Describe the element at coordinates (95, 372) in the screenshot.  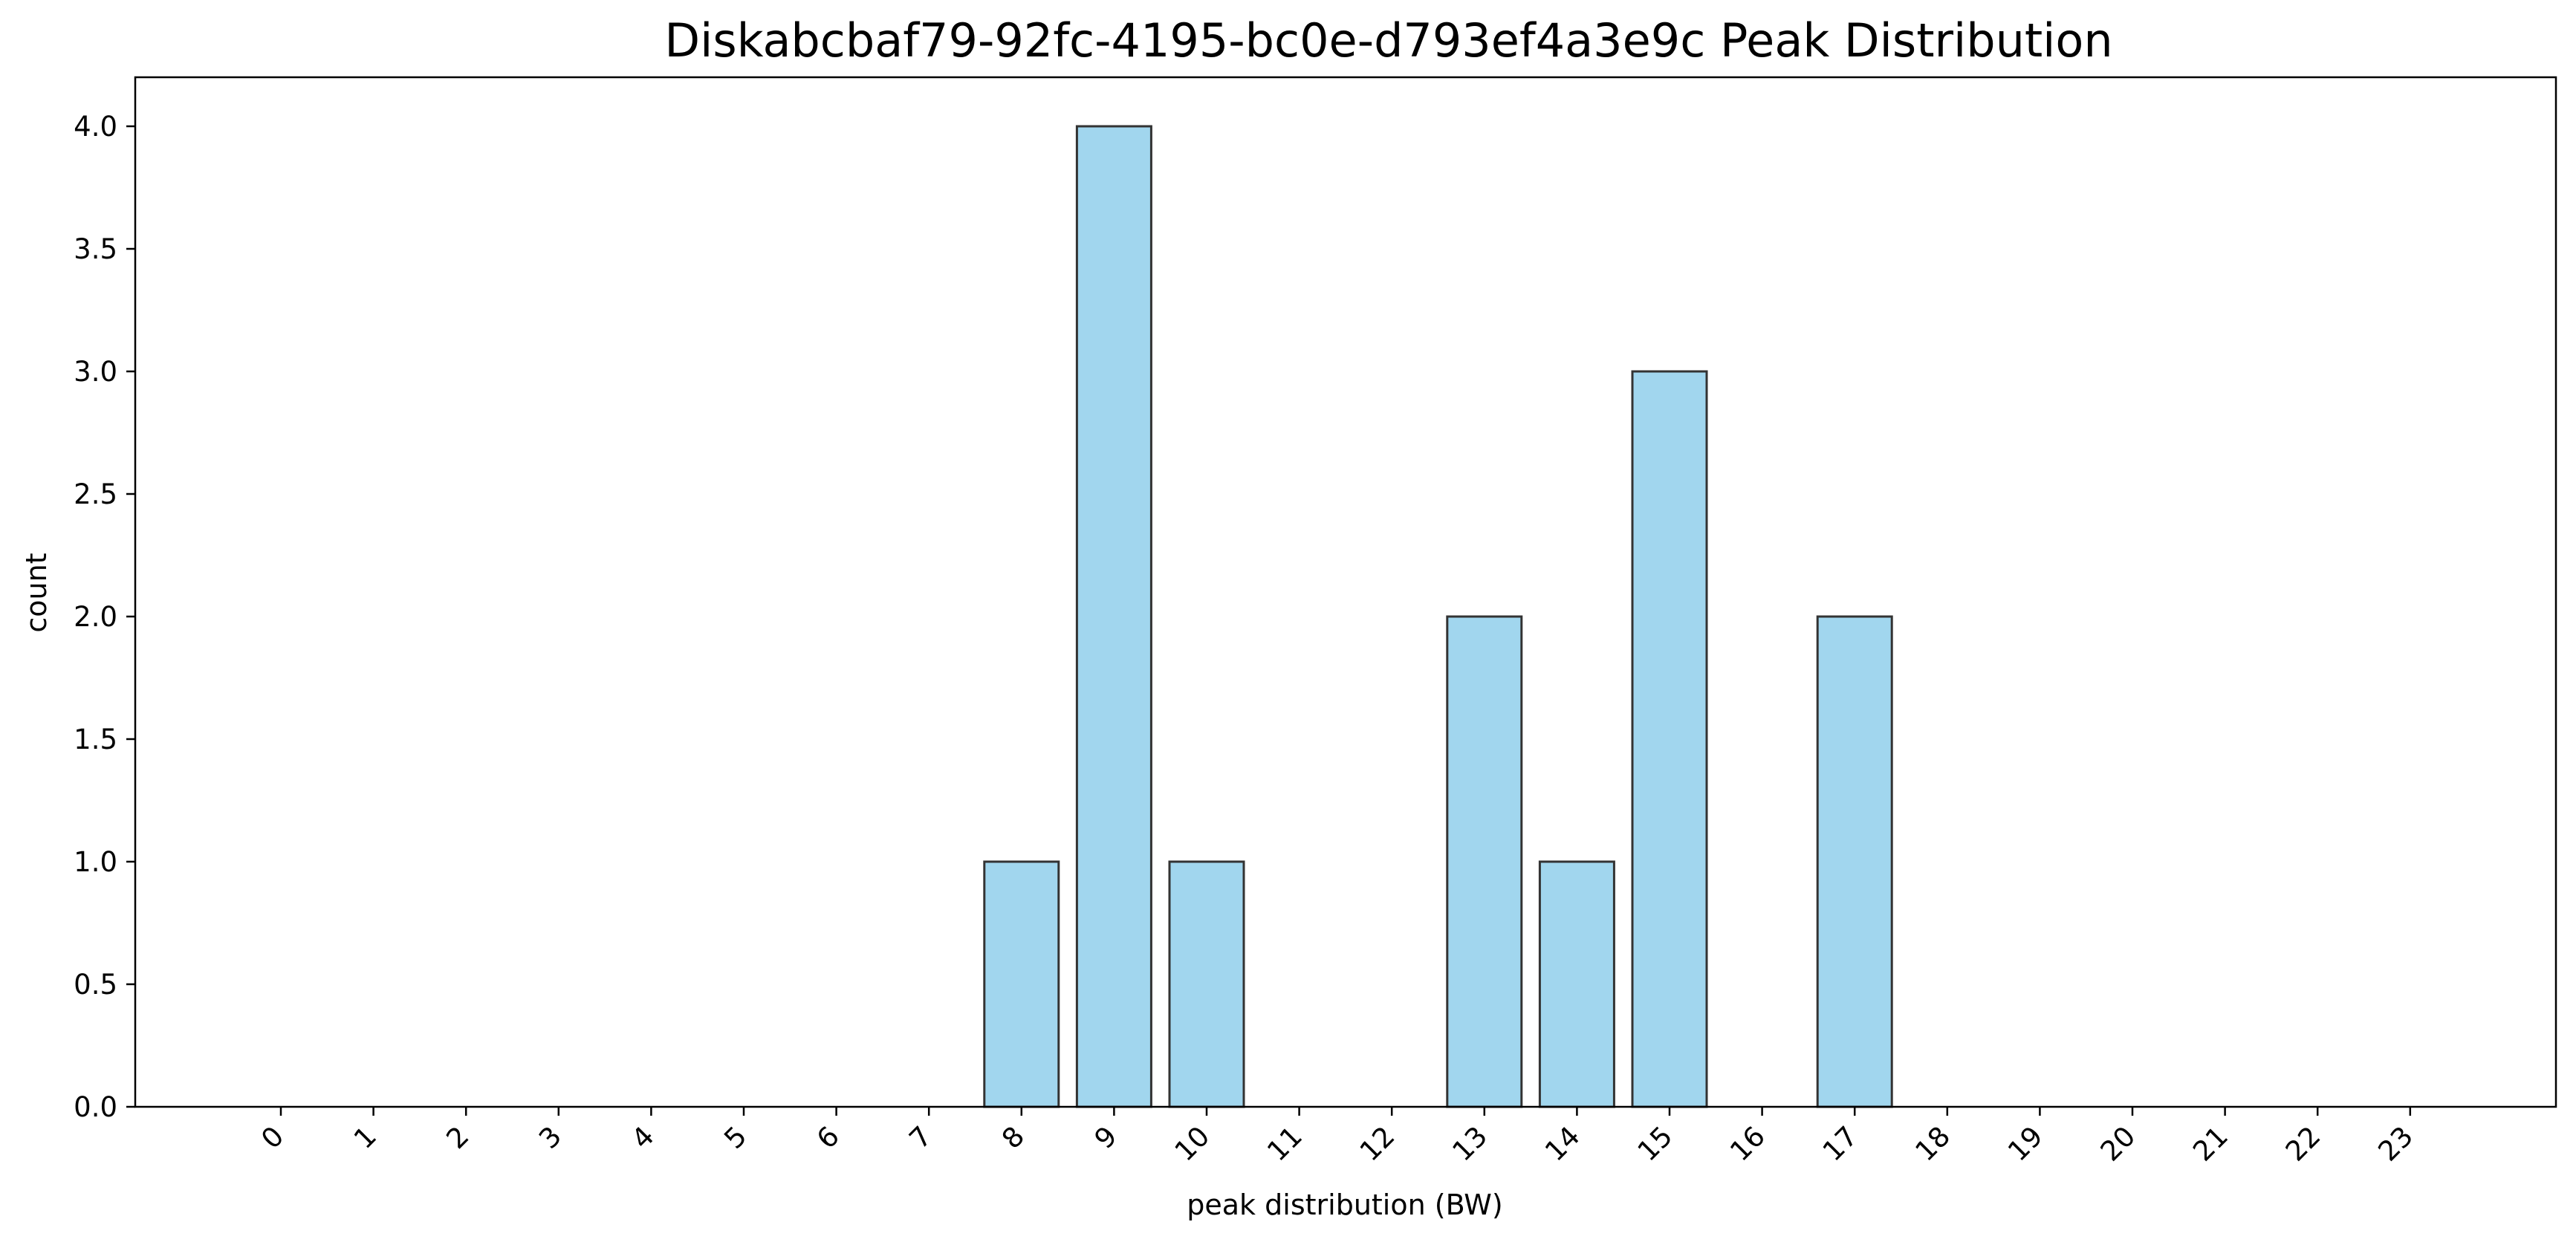
I see `y-tick-label: 3.0` at that location.